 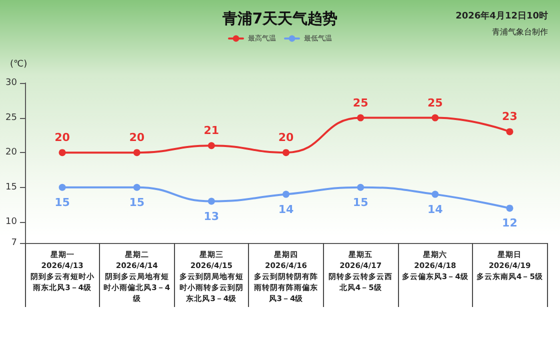 What do you see at coordinates (510, 117) in the screenshot?
I see `data-label: 23` at bounding box center [510, 117].